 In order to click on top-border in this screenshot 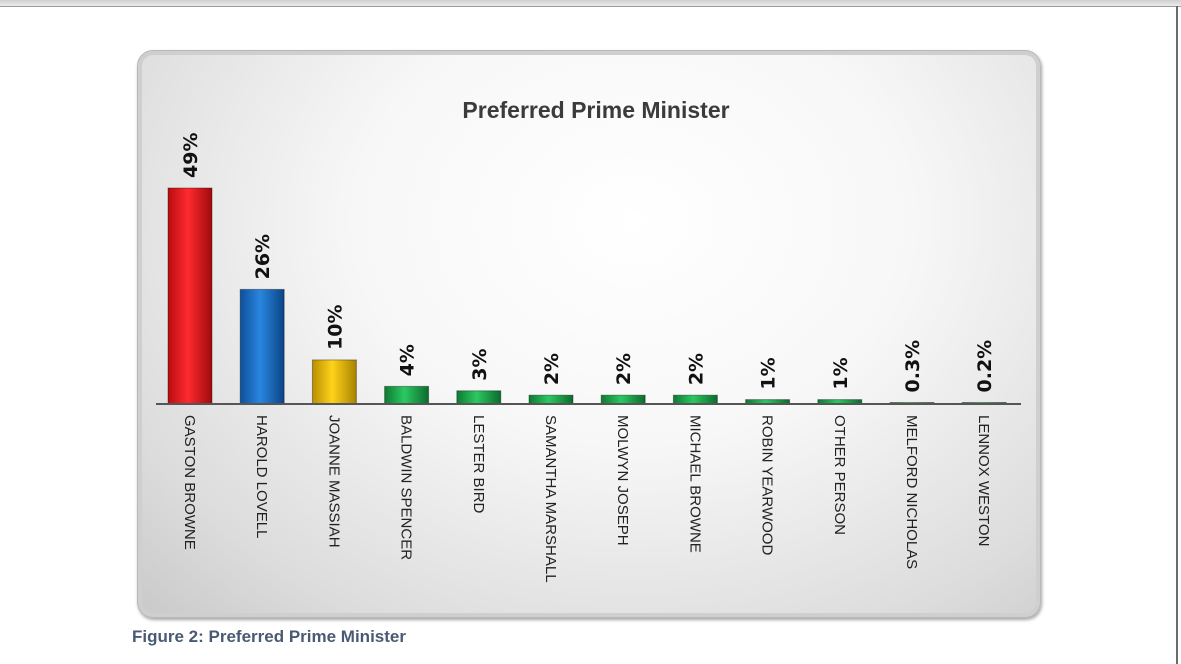, I will do `click(590, 3)`.